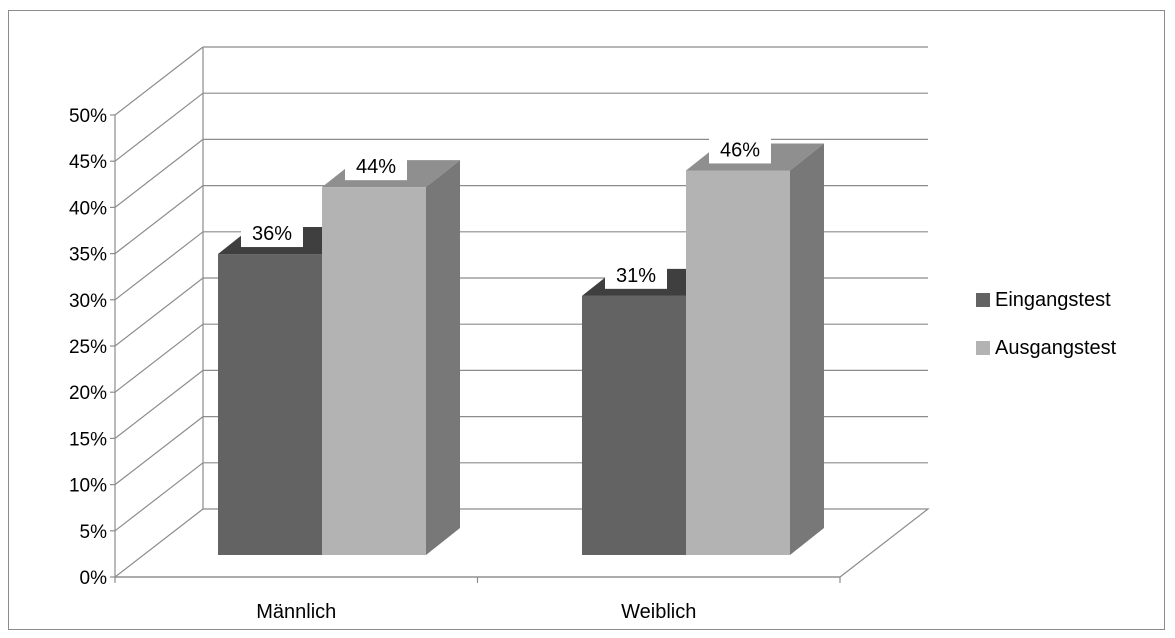 Image resolution: width=1175 pixels, height=638 pixels. What do you see at coordinates (658, 612) in the screenshot?
I see `category-label: Weiblich` at bounding box center [658, 612].